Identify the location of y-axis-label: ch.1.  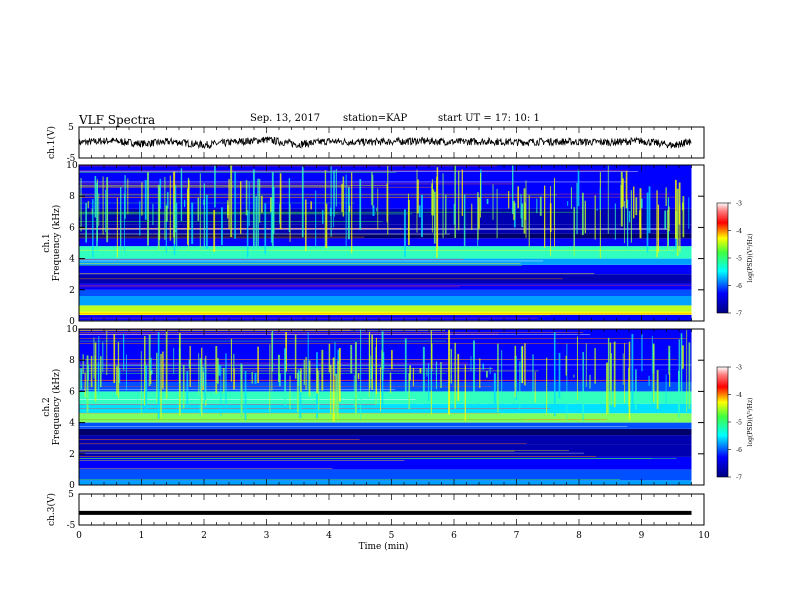
(47, 242).